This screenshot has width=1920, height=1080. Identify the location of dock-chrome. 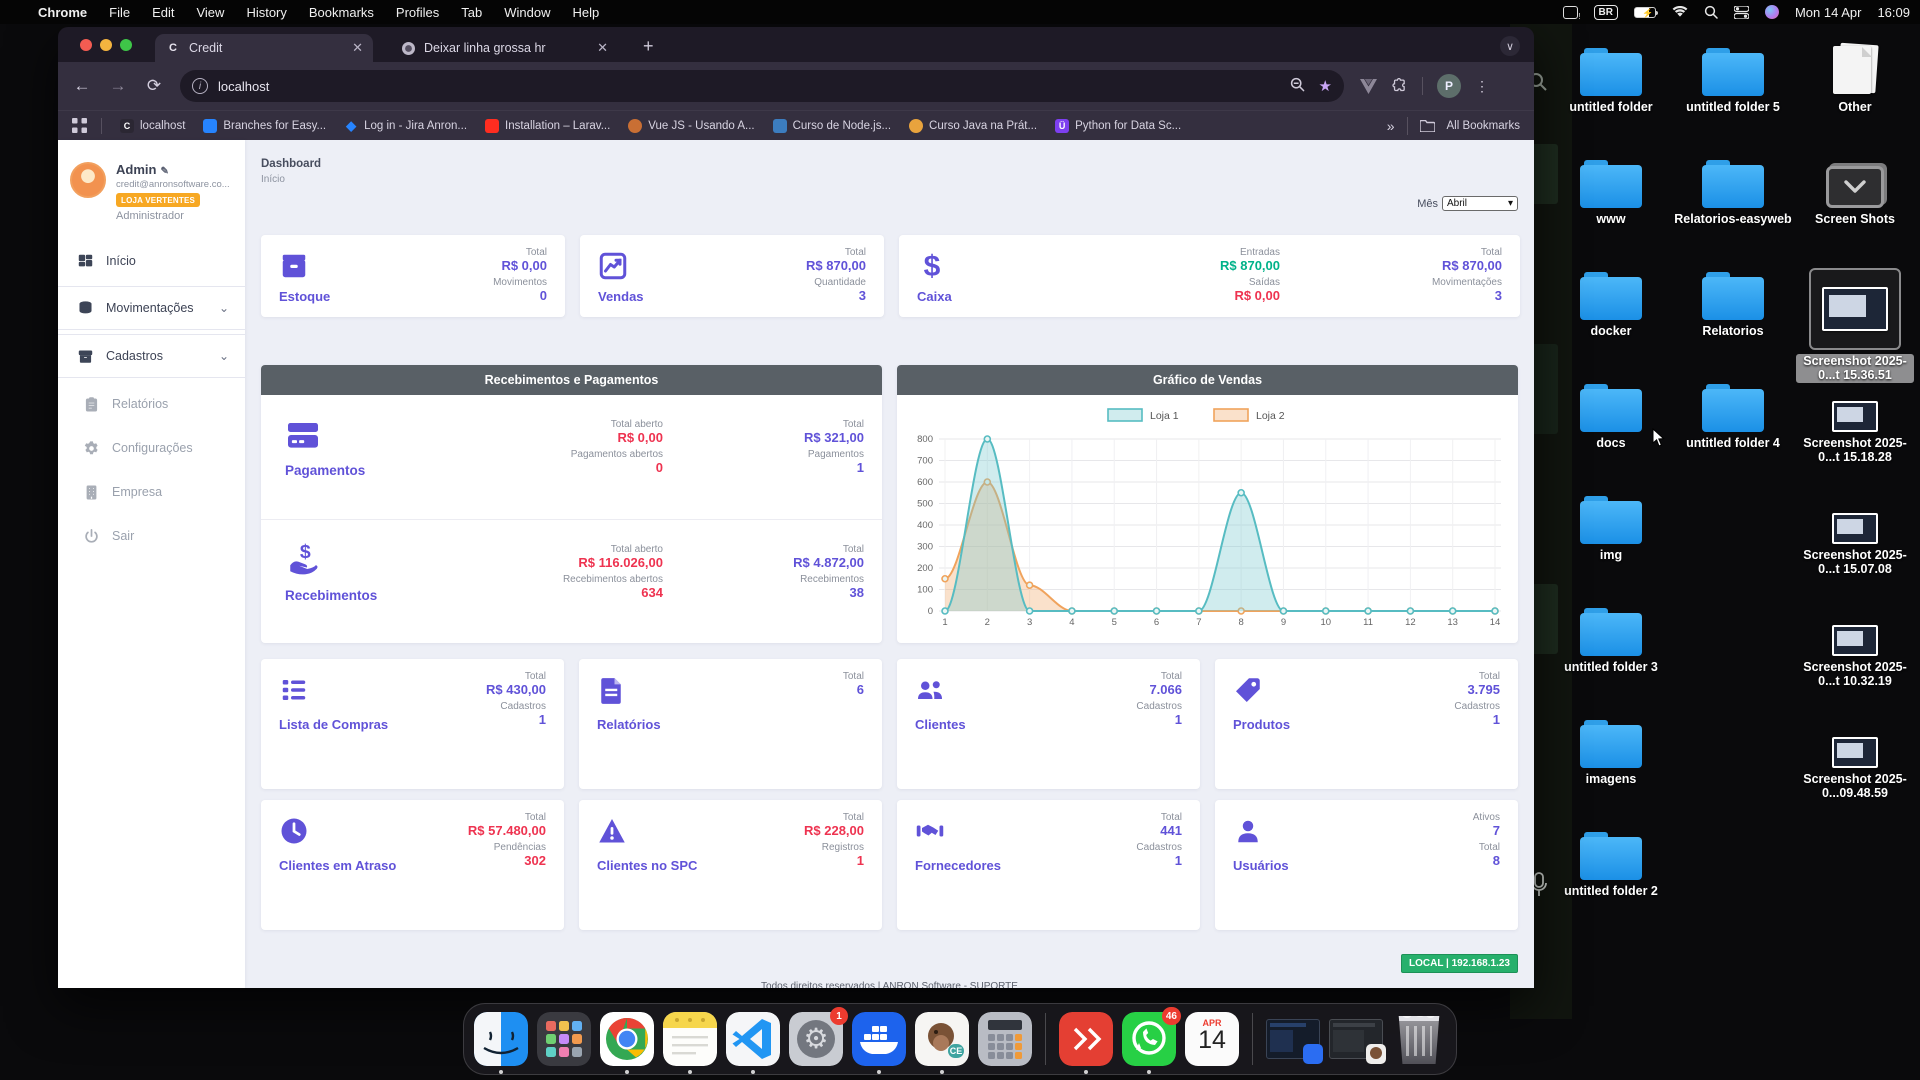
(627, 1043).